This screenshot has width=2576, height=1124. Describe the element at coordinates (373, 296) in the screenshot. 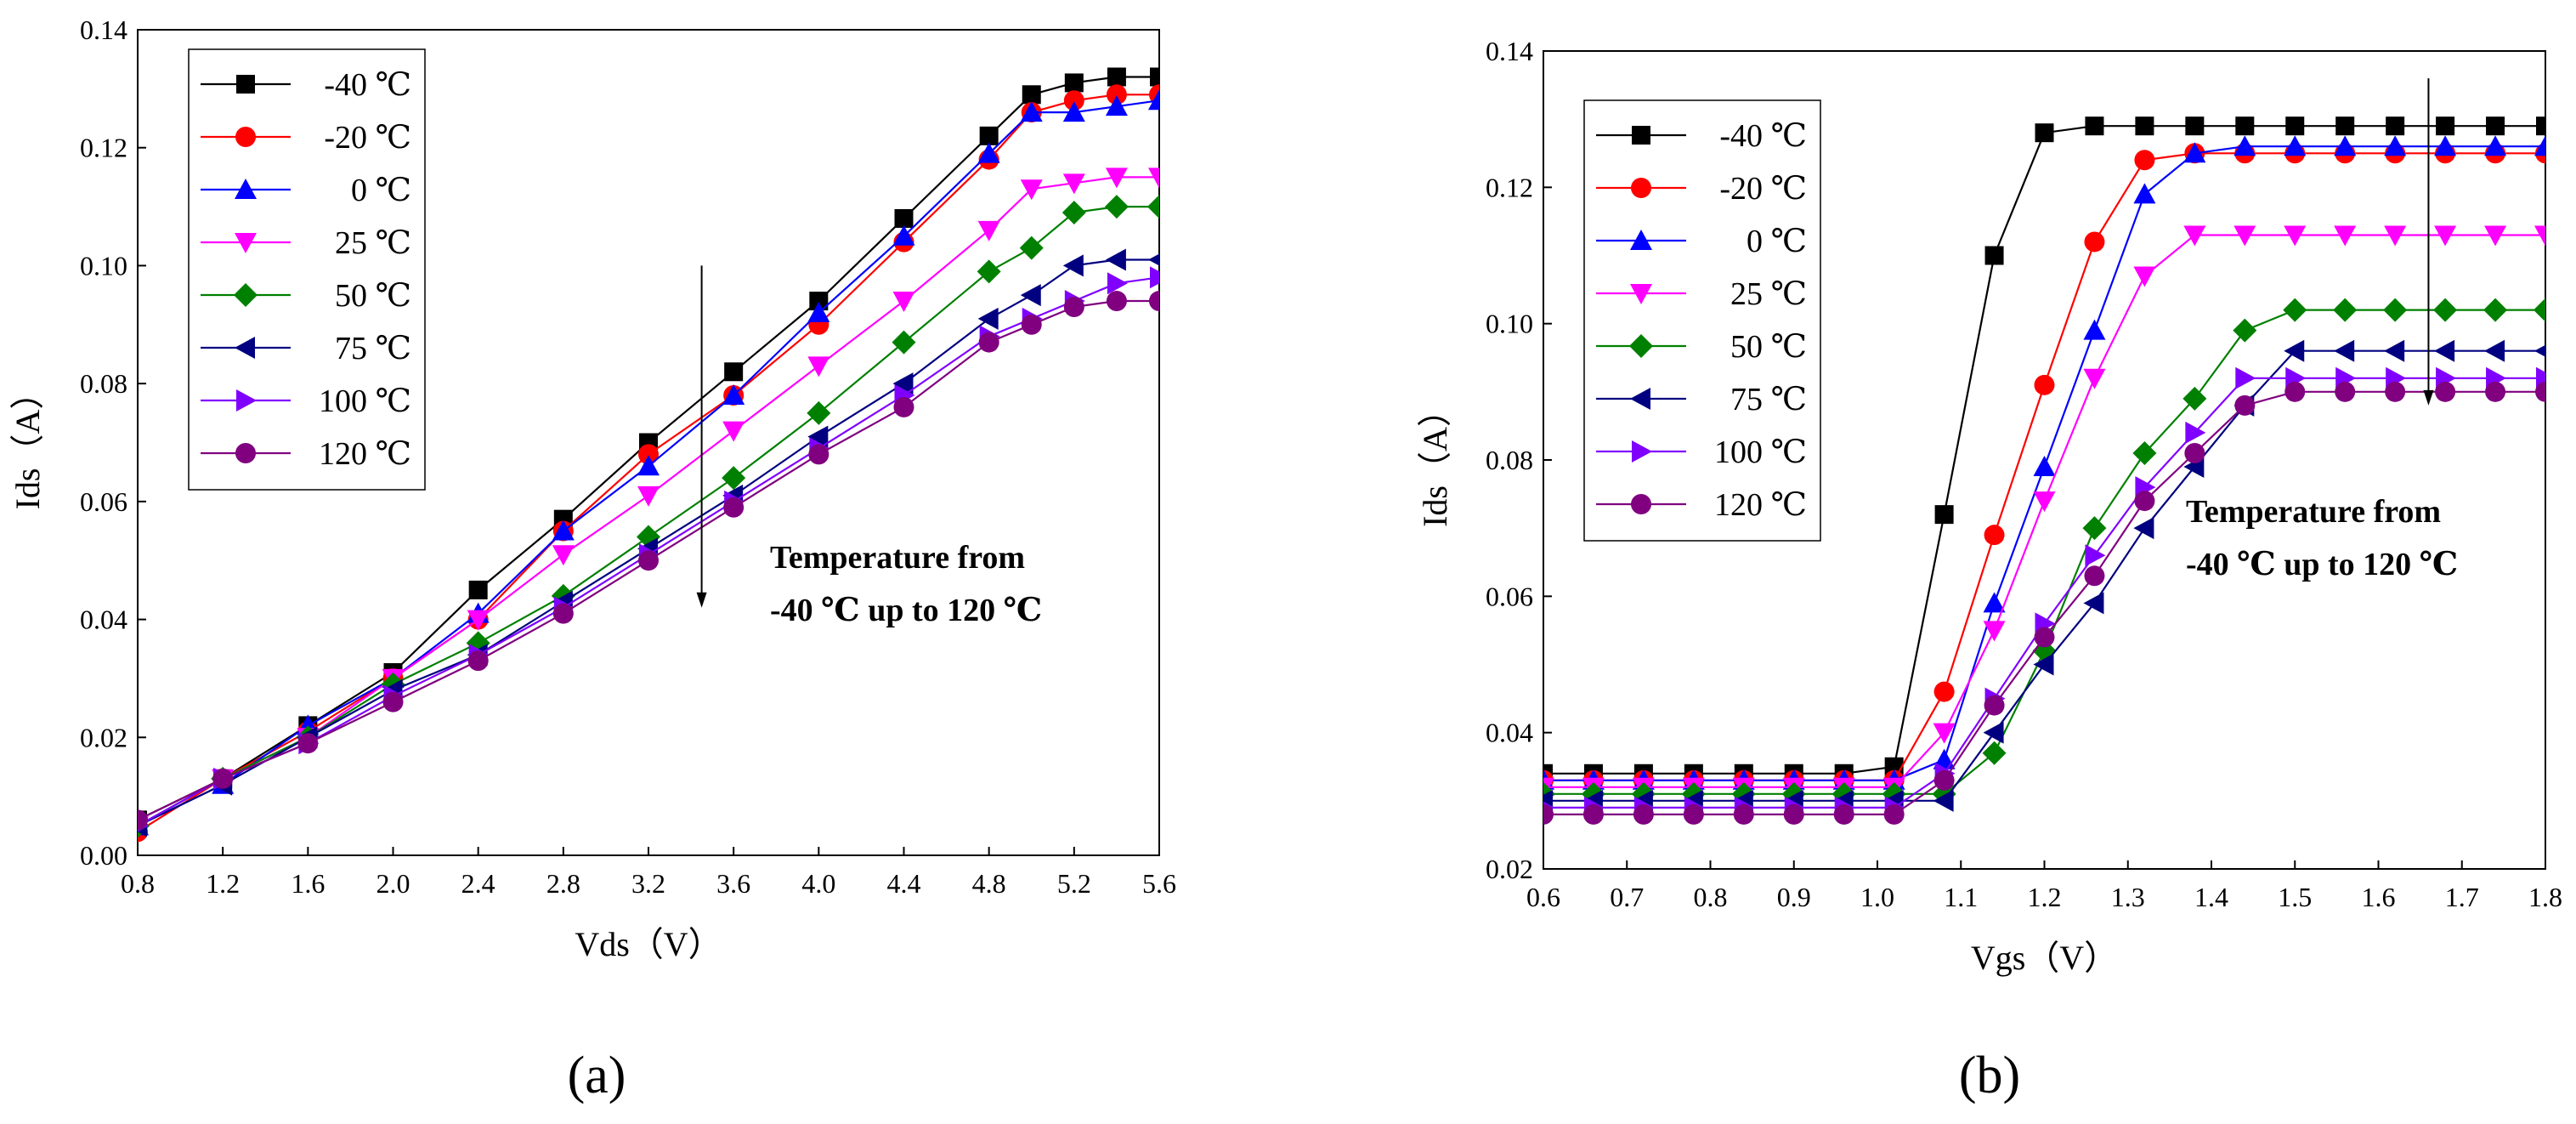

I see `legend-label: 50 ℃` at that location.